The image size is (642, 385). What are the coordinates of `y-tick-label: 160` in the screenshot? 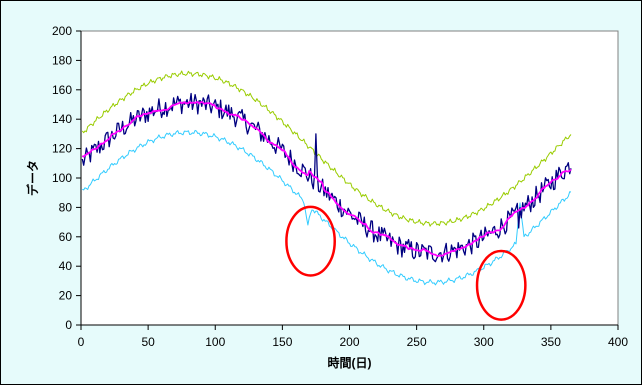 It's located at (62, 90).